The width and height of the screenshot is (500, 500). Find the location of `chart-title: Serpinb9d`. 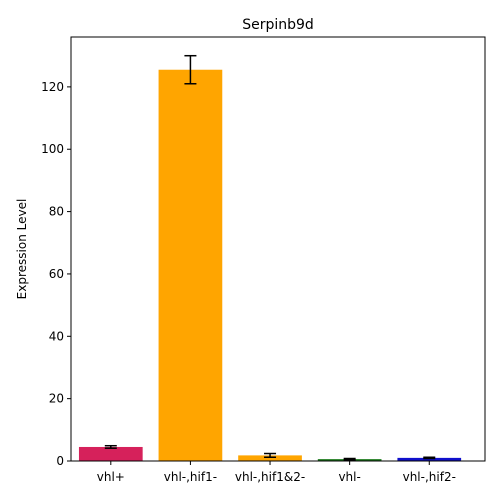

chart-title: Serpinb9d is located at coordinates (278, 25).